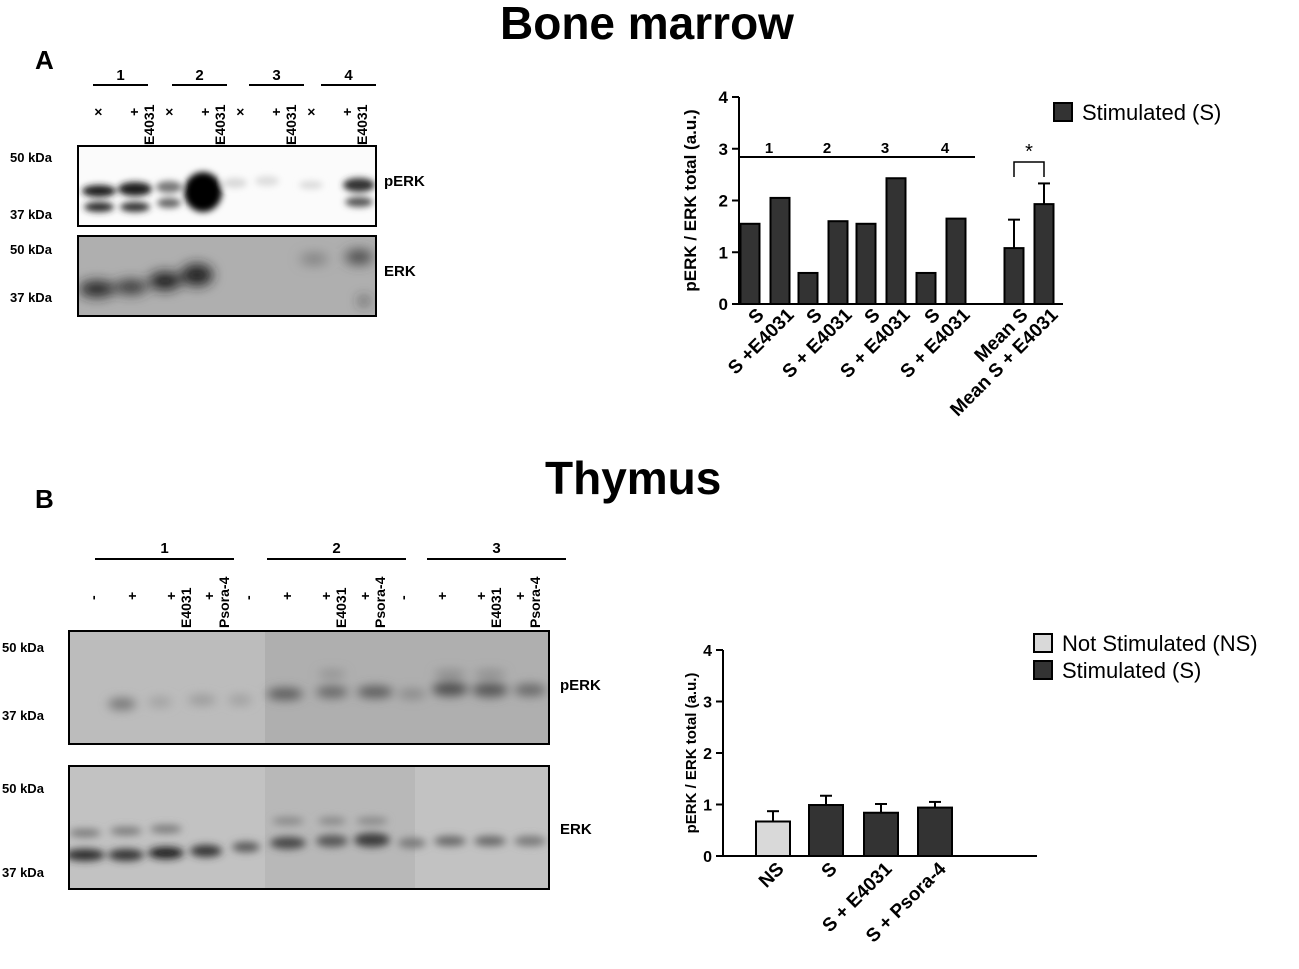  Describe the element at coordinates (227, 276) in the screenshot. I see `blot-a-erk-image` at that location.